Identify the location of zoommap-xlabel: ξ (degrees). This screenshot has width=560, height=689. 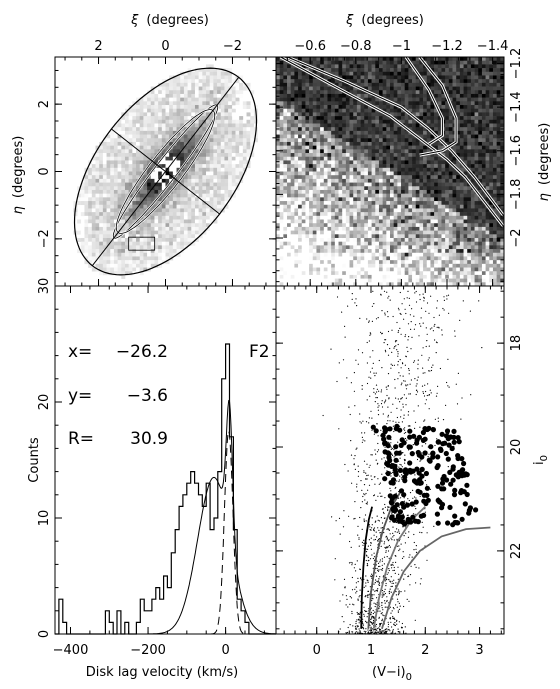
(384, 20).